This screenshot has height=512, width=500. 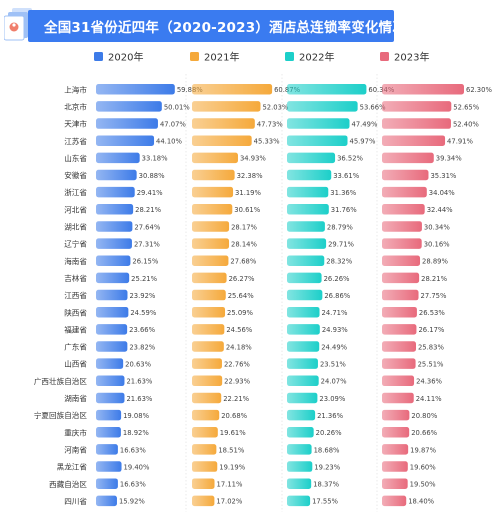 What do you see at coordinates (155, 159) in the screenshot?
I see `value-label-0-4: 33.18%` at bounding box center [155, 159].